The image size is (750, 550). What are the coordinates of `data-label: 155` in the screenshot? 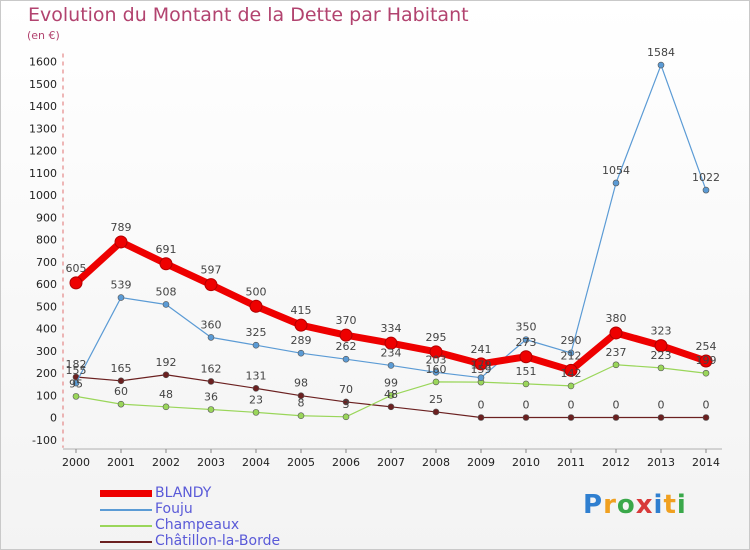 It's located at (76, 370).